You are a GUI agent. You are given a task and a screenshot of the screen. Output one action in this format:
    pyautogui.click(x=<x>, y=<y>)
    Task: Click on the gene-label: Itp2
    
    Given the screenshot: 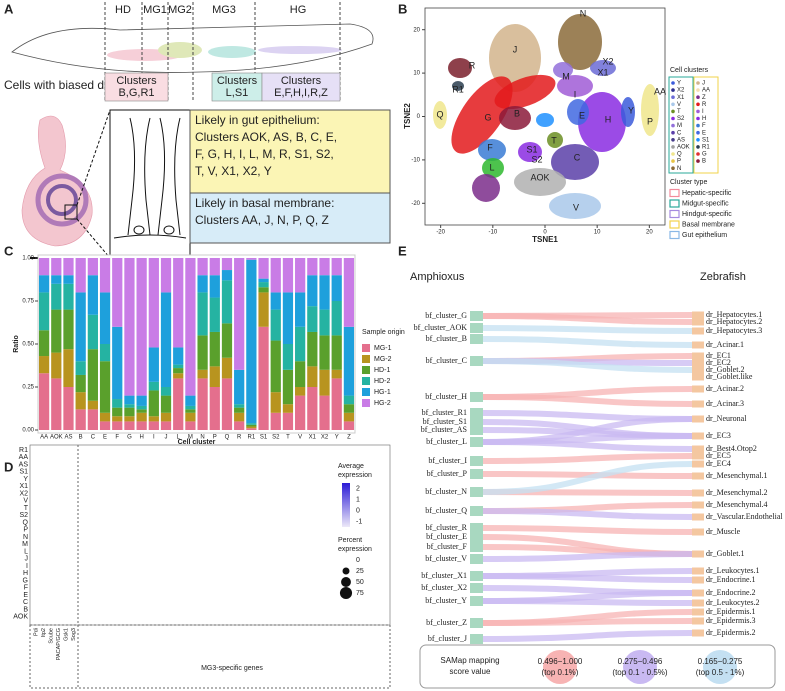 What is the action you would take?
    pyautogui.click(x=44, y=632)
    